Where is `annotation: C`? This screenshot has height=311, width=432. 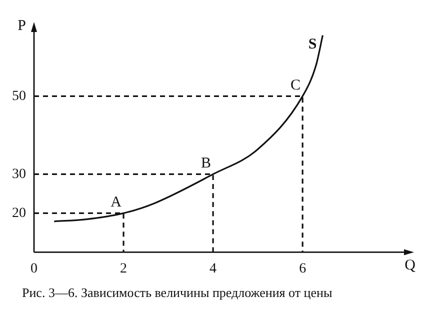 annotation: C is located at coordinates (295, 86).